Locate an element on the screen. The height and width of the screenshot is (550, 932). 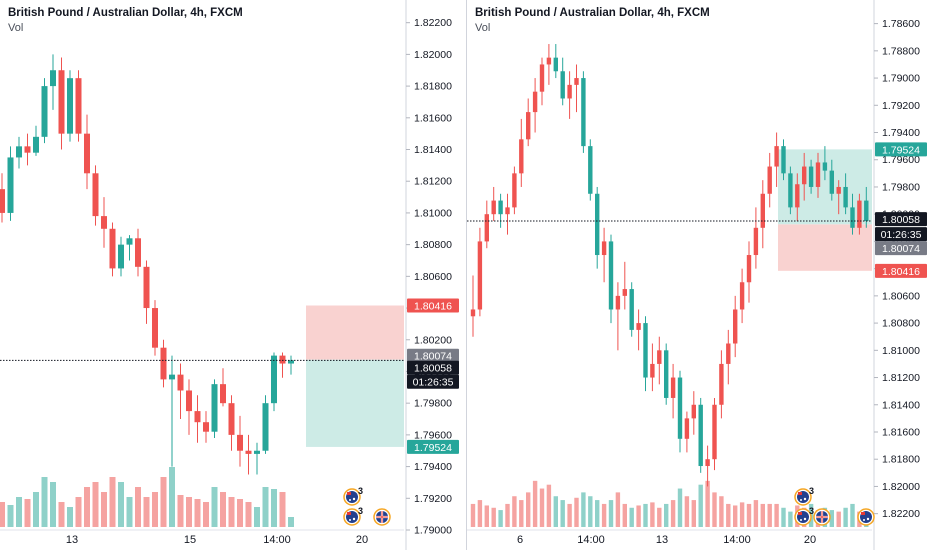
pane-divider is located at coordinates (466, 275).